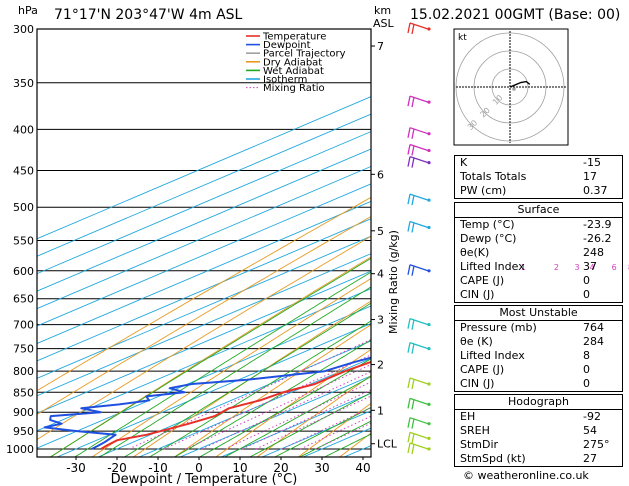 The width and height of the screenshot is (629, 486). I want to click on dry-adiabat-line, so click(293, 402).